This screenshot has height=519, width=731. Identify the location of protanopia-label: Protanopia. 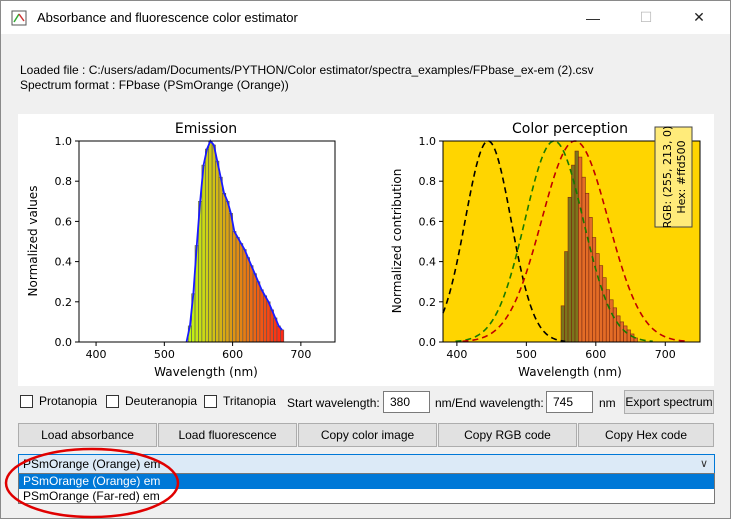
(68, 401).